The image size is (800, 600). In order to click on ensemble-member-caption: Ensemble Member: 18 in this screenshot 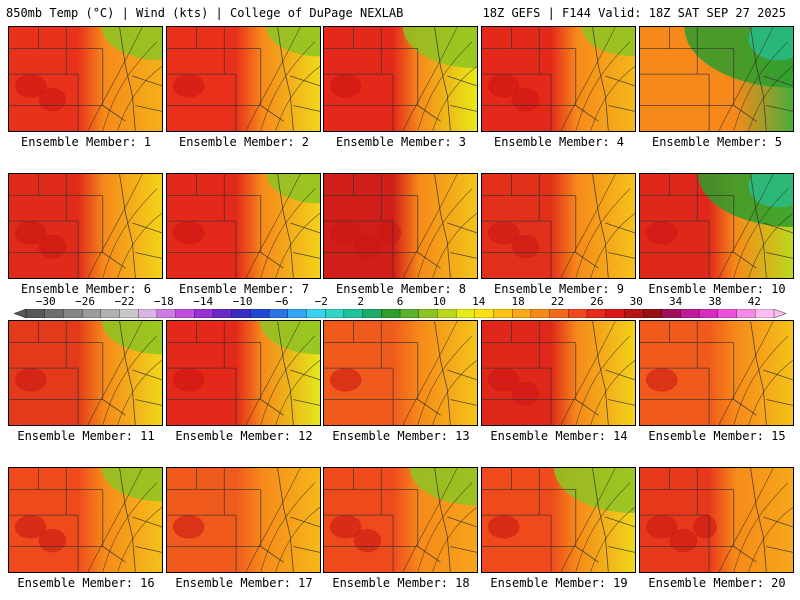, I will do `click(401, 583)`.